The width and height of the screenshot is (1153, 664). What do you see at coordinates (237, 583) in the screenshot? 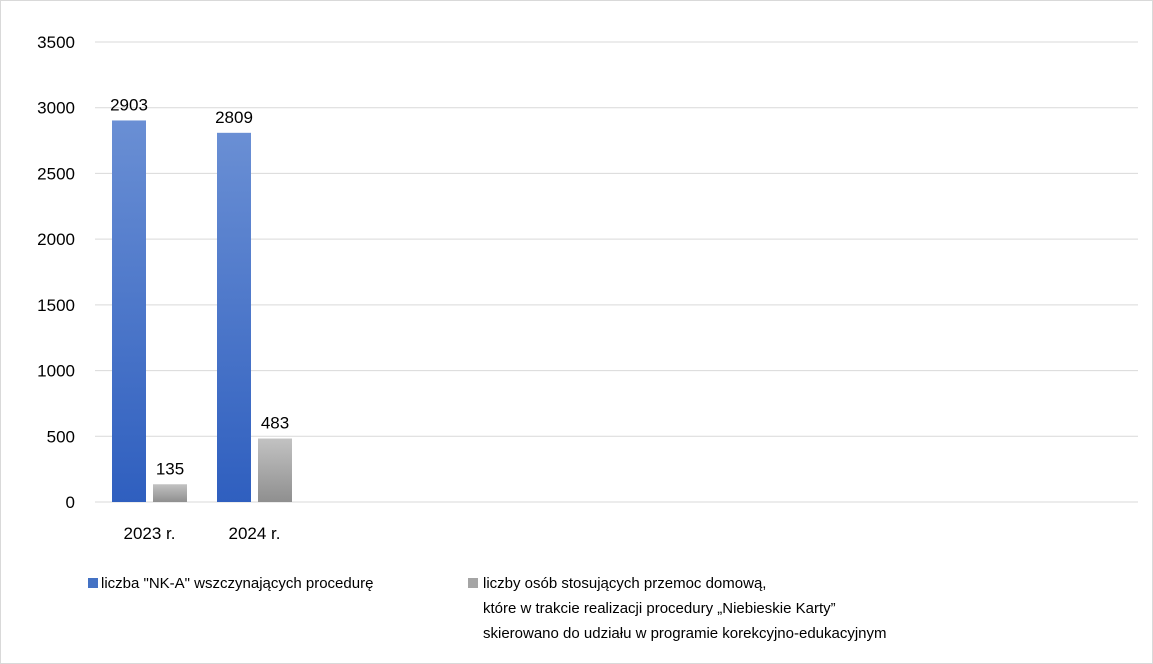
I see `legend-label-series-1: liczba "NK-A" wszczynających procedurę` at bounding box center [237, 583].